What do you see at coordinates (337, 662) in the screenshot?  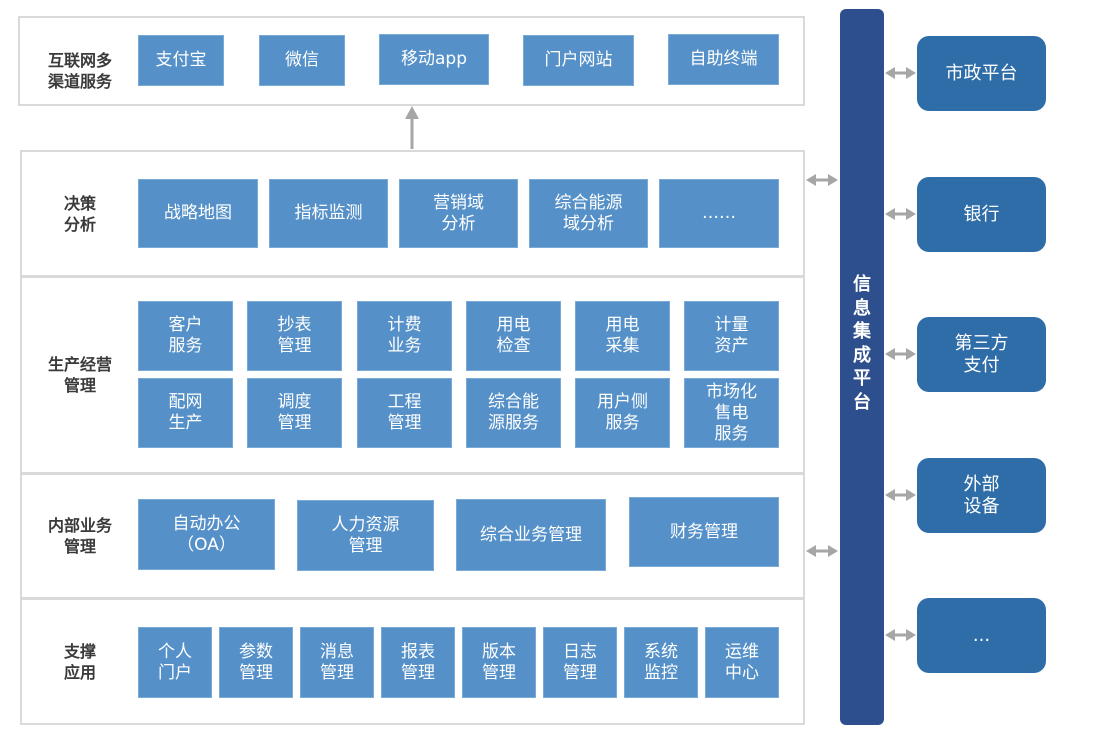 I see `module-box: 消息 管理` at bounding box center [337, 662].